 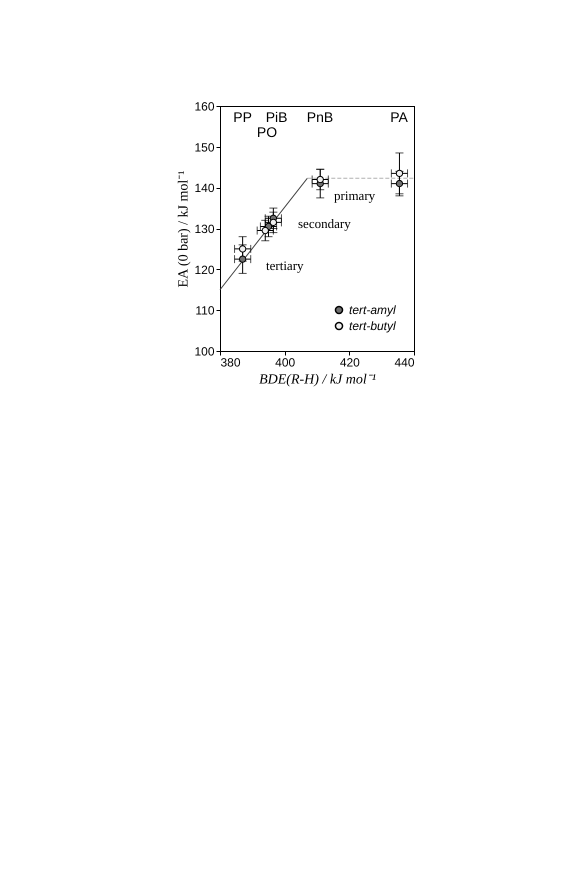 What do you see at coordinates (285, 363) in the screenshot?
I see `x-tick-label: 400` at bounding box center [285, 363].